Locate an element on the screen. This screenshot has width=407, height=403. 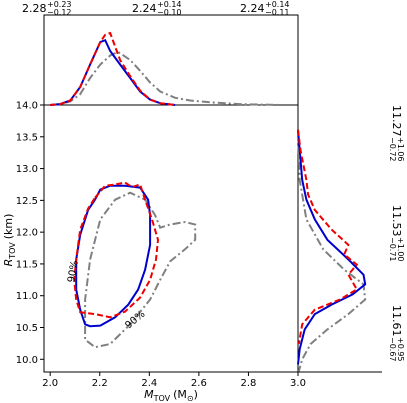
radius-stat-value: 11.61 is located at coordinates (396, 321).